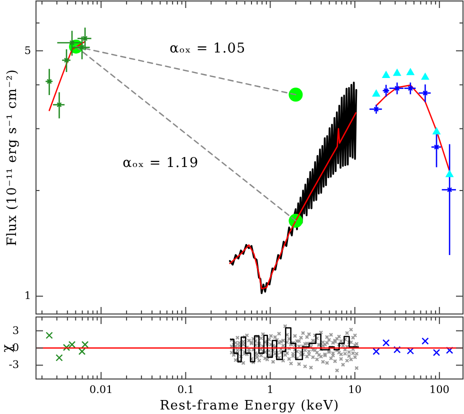 The height and width of the screenshot is (414, 464). I want to click on x-tick-label: 10, so click(355, 390).